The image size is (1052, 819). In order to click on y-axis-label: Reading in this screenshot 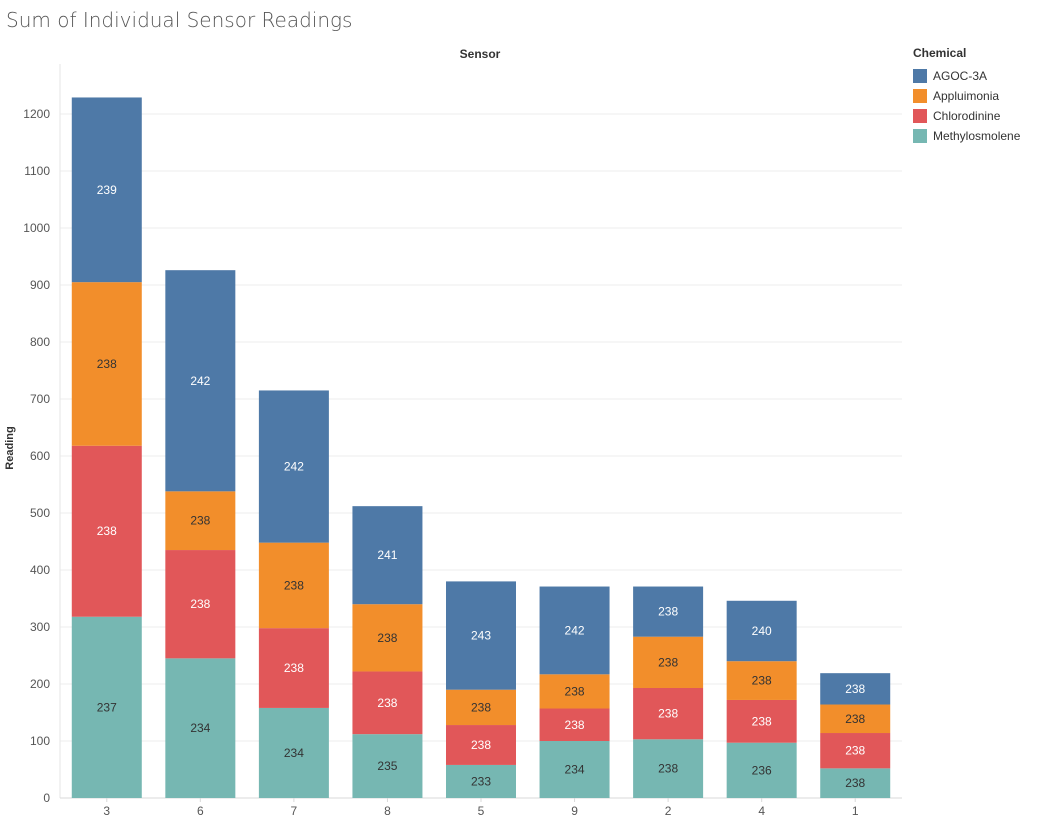, I will do `click(10, 447)`.